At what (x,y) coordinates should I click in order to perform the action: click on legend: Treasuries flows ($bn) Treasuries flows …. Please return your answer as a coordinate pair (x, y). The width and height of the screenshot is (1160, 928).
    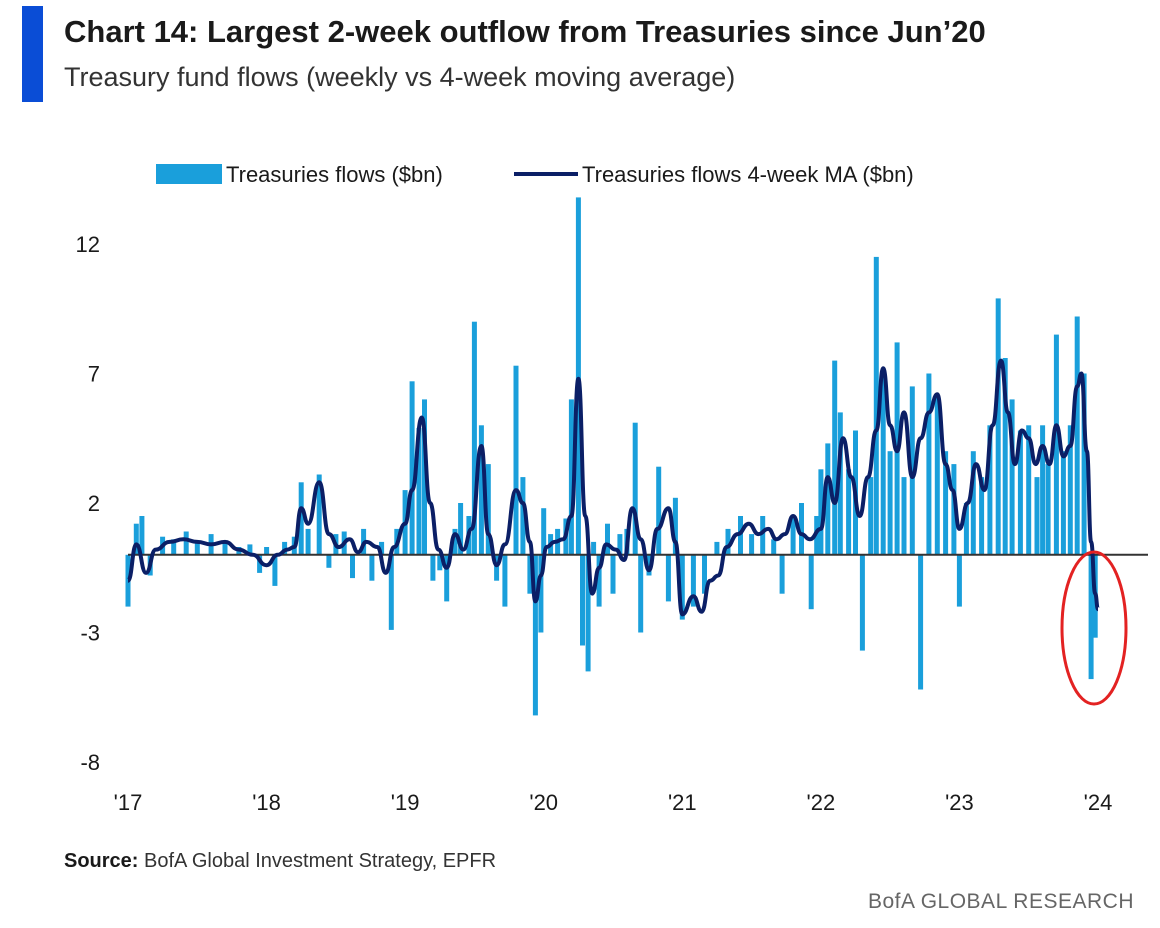
    Looking at the image, I should click on (535, 174).